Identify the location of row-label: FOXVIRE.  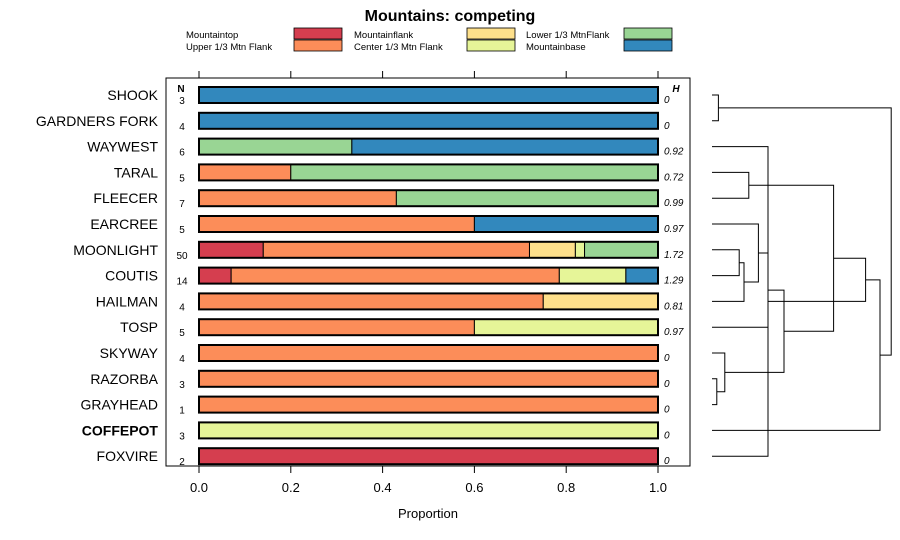
(127, 456).